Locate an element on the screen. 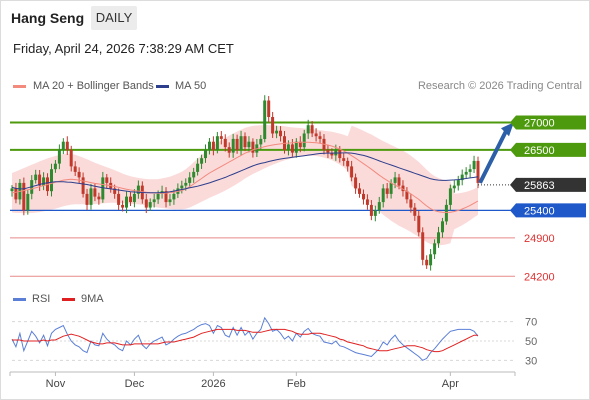 Image resolution: width=590 pixels, height=400 pixels. instrument-title: Hang Seng is located at coordinates (48, 18).